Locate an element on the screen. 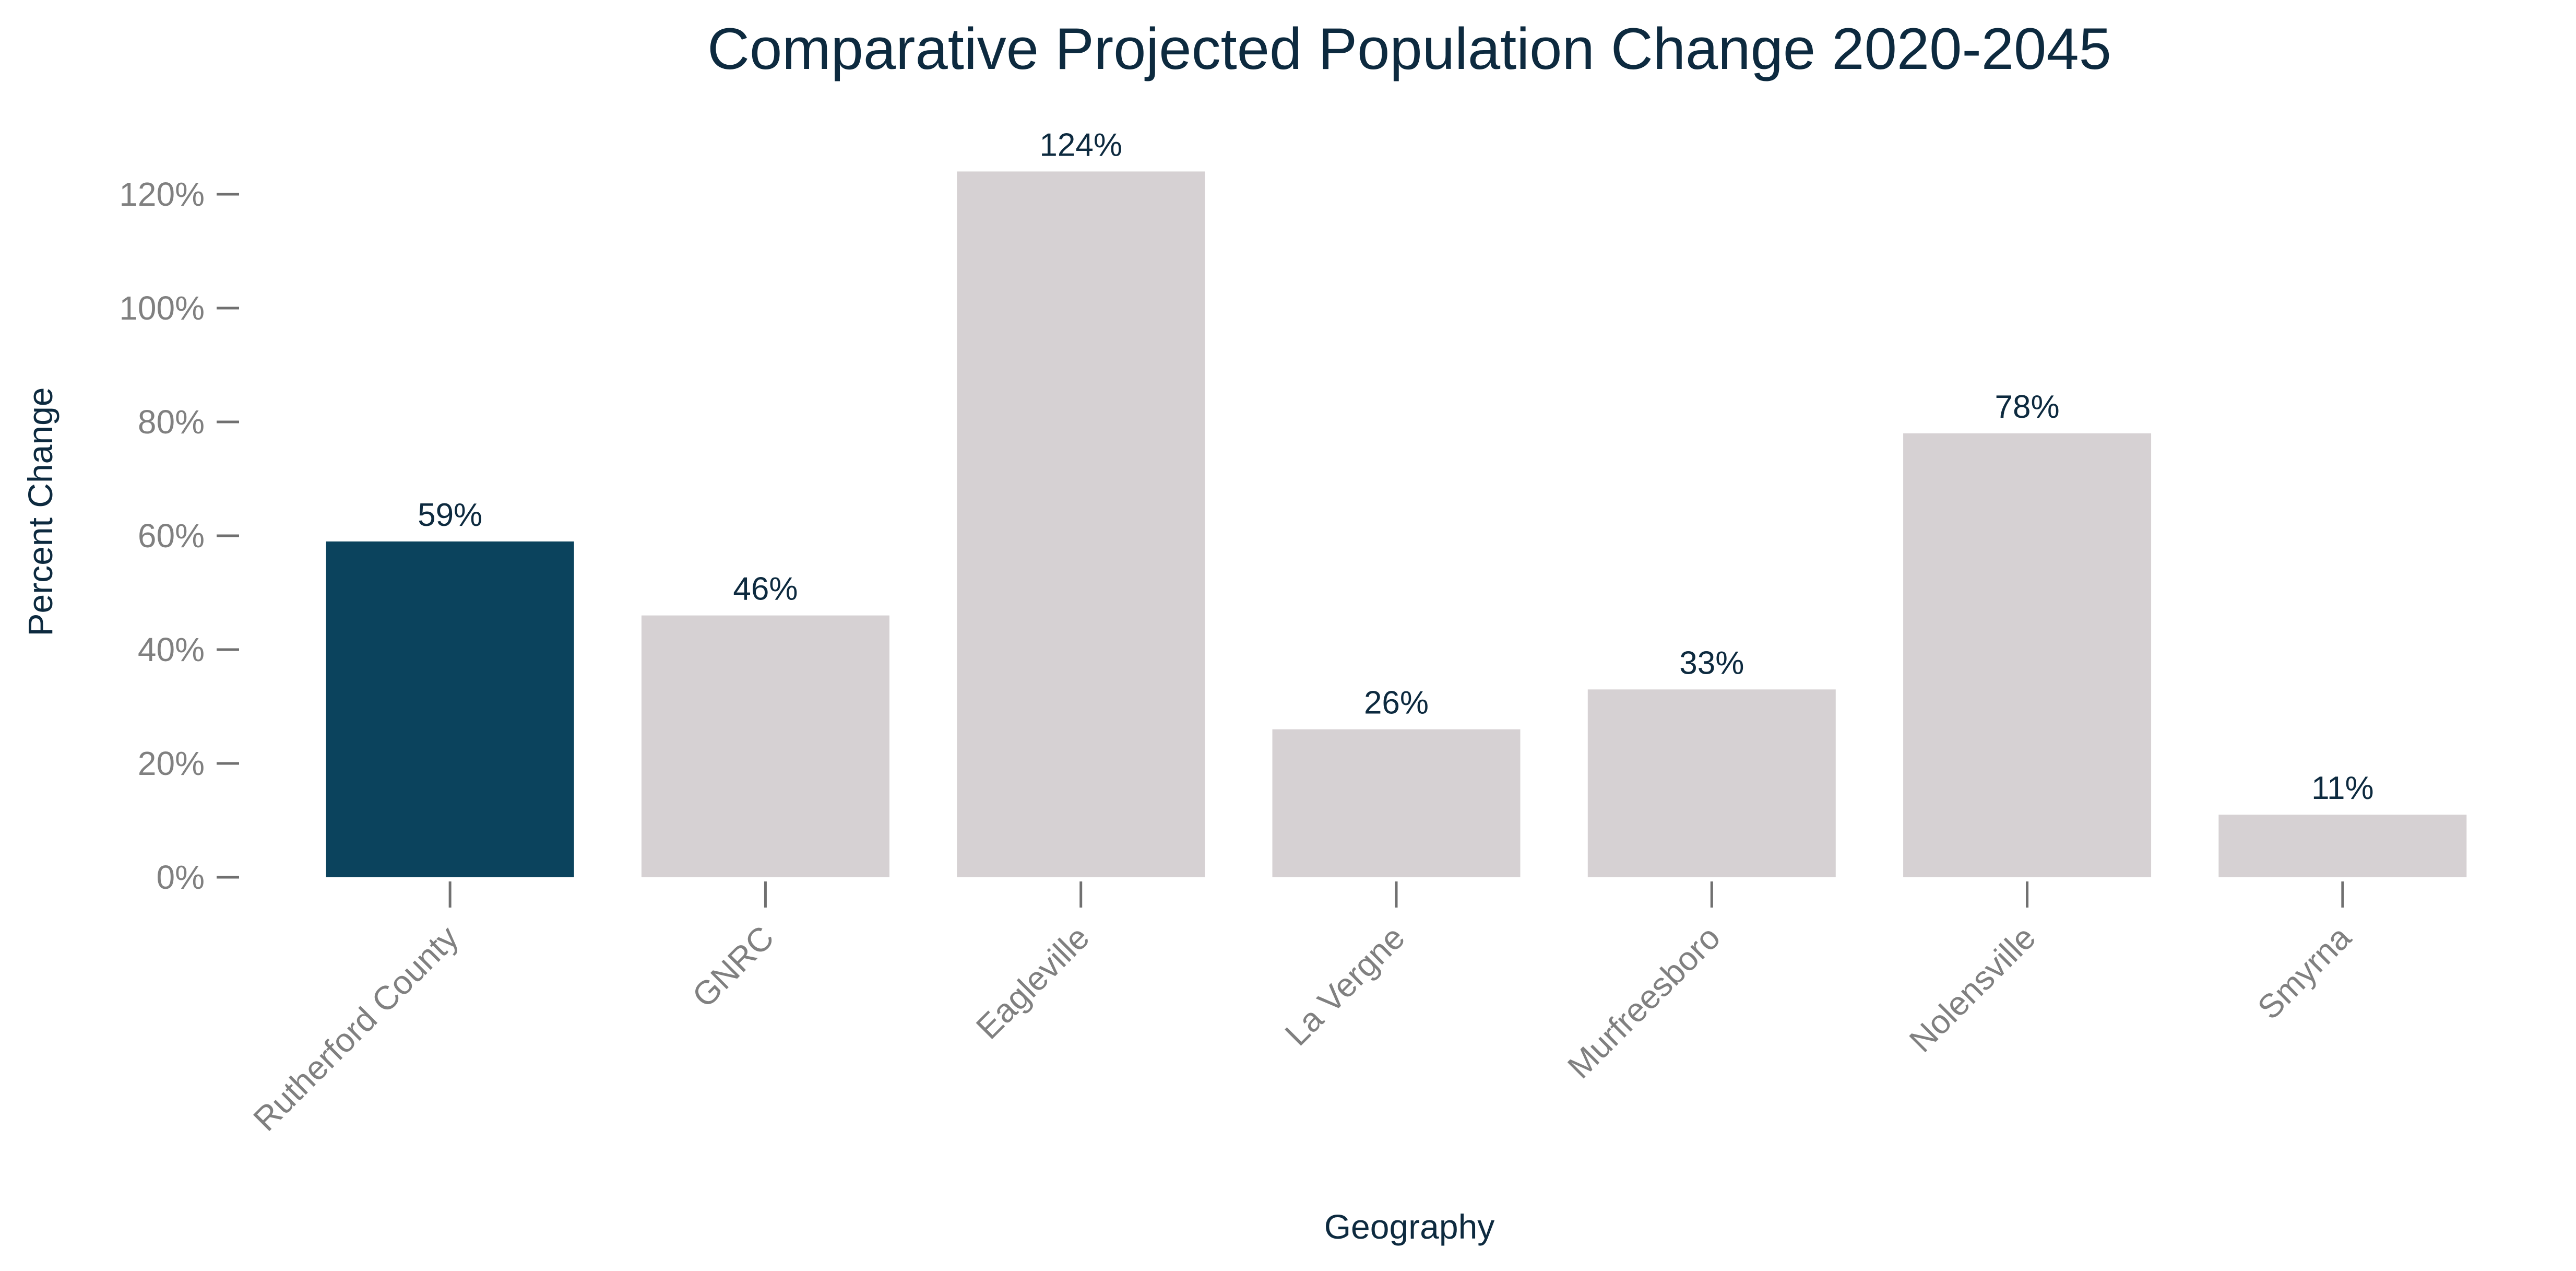 Image resolution: width=2576 pixels, height=1271 pixels. y-axis: 0% 20% 40% 60% 80% 100% 120% is located at coordinates (179, 535).